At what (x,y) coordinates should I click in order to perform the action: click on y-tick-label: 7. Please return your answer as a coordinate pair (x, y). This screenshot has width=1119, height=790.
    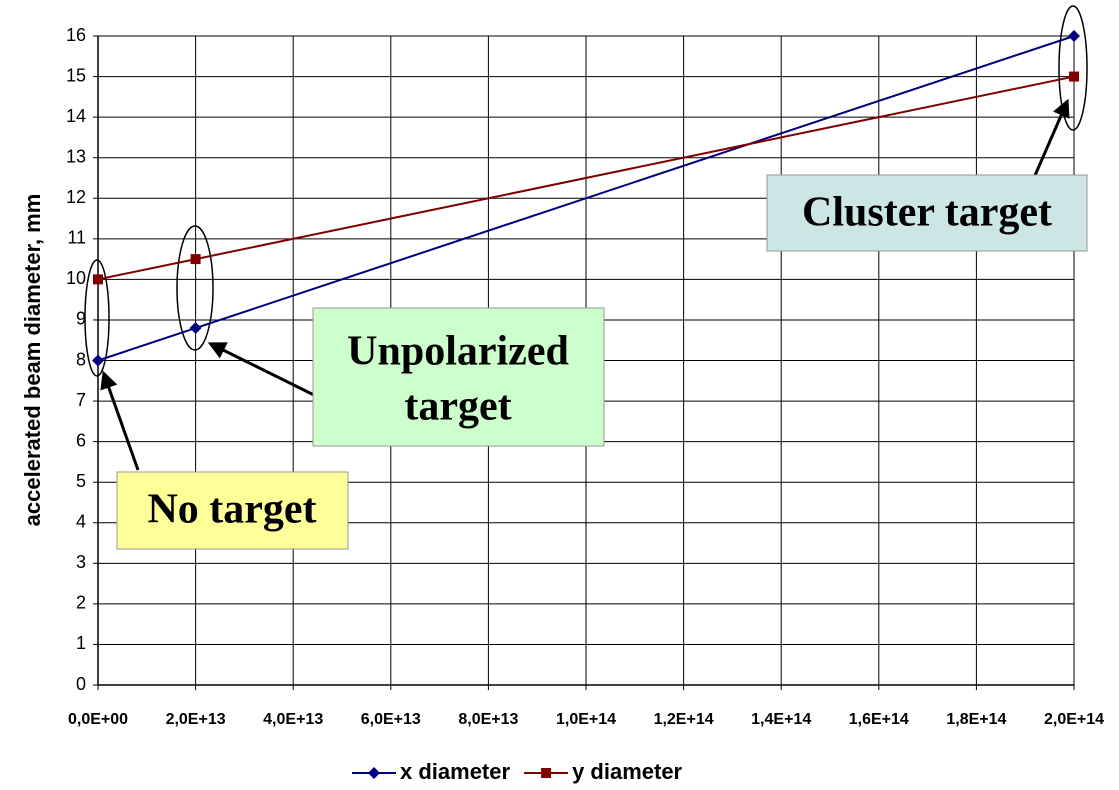
    Looking at the image, I should click on (81, 400).